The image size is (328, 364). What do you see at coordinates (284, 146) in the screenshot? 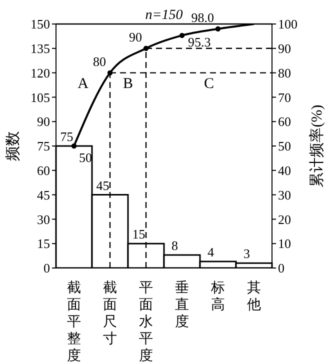
I see `y2-tick-label: 50` at bounding box center [284, 146].